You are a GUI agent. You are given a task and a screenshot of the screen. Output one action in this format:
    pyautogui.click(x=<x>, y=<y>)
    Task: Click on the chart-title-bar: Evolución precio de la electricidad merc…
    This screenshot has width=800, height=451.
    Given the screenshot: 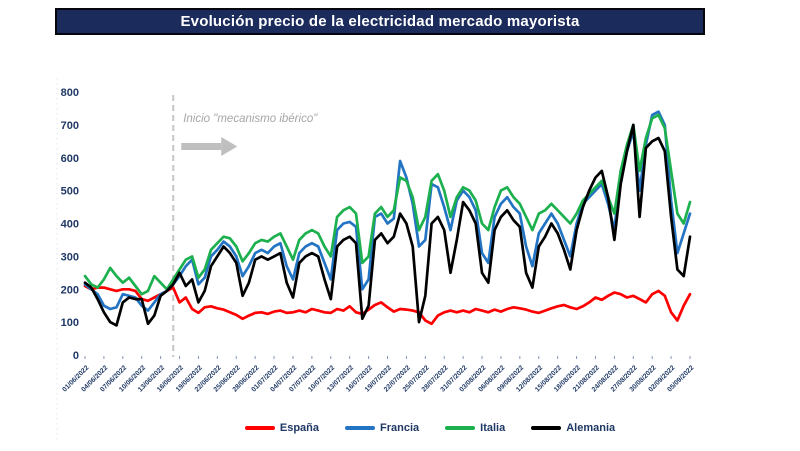 What is the action you would take?
    pyautogui.click(x=380, y=21)
    